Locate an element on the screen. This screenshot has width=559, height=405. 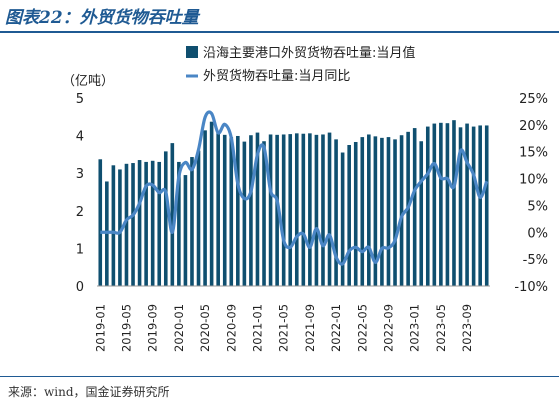
y-right-tick-label: 15% is located at coordinates (533, 153).